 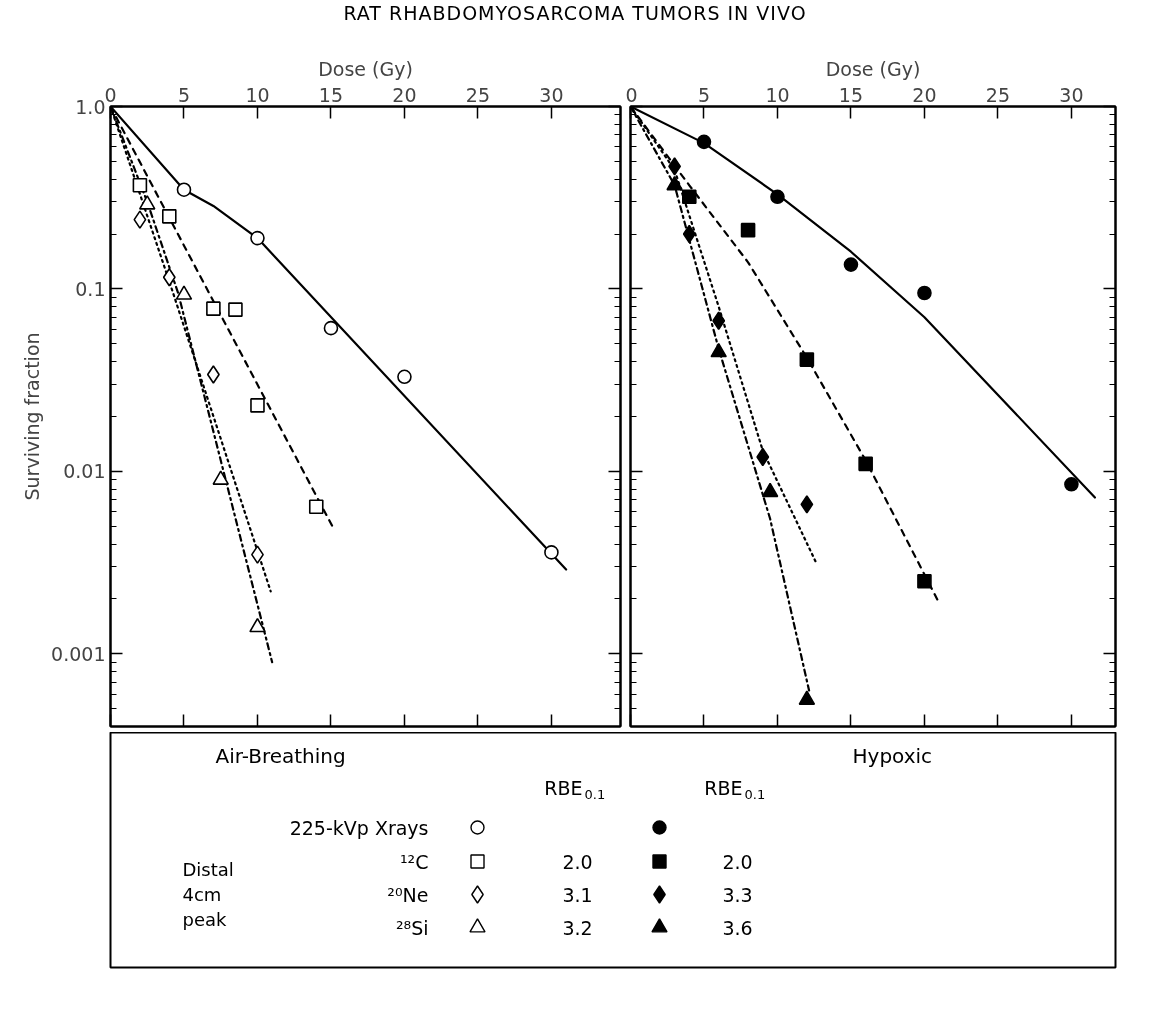 What do you see at coordinates (577, 927) in the screenshot?
I see `text: 3.2` at bounding box center [577, 927].